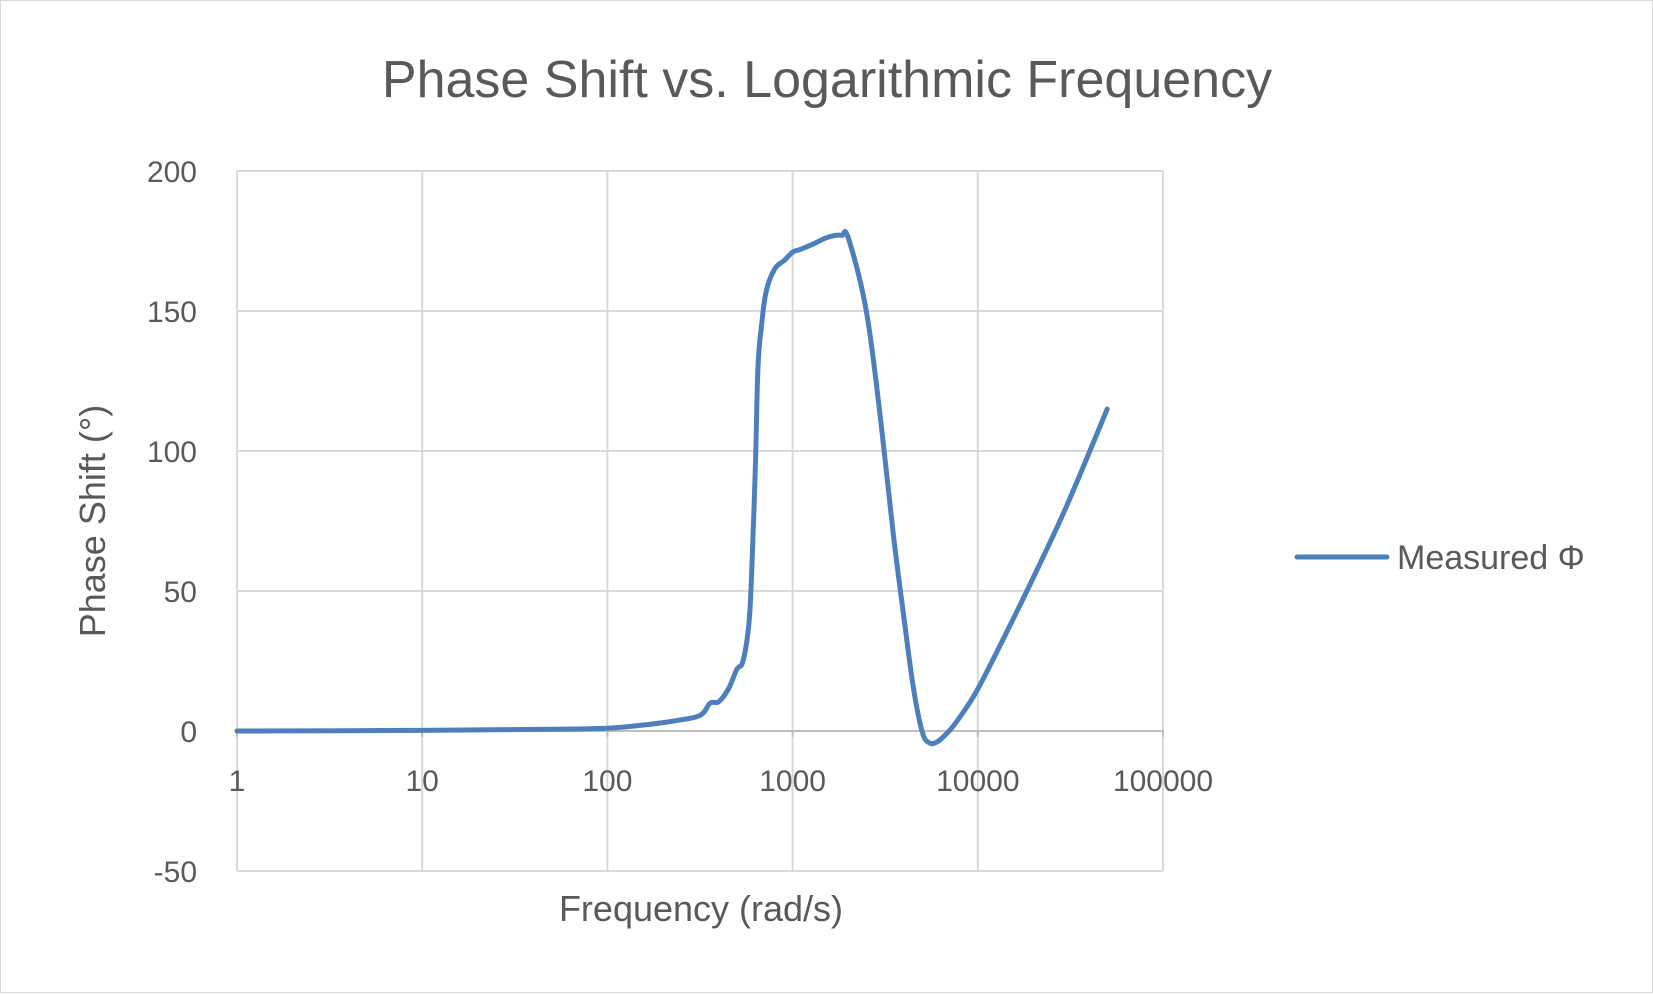  What do you see at coordinates (792, 781) in the screenshot?
I see `x-tick-label: 1000` at bounding box center [792, 781].